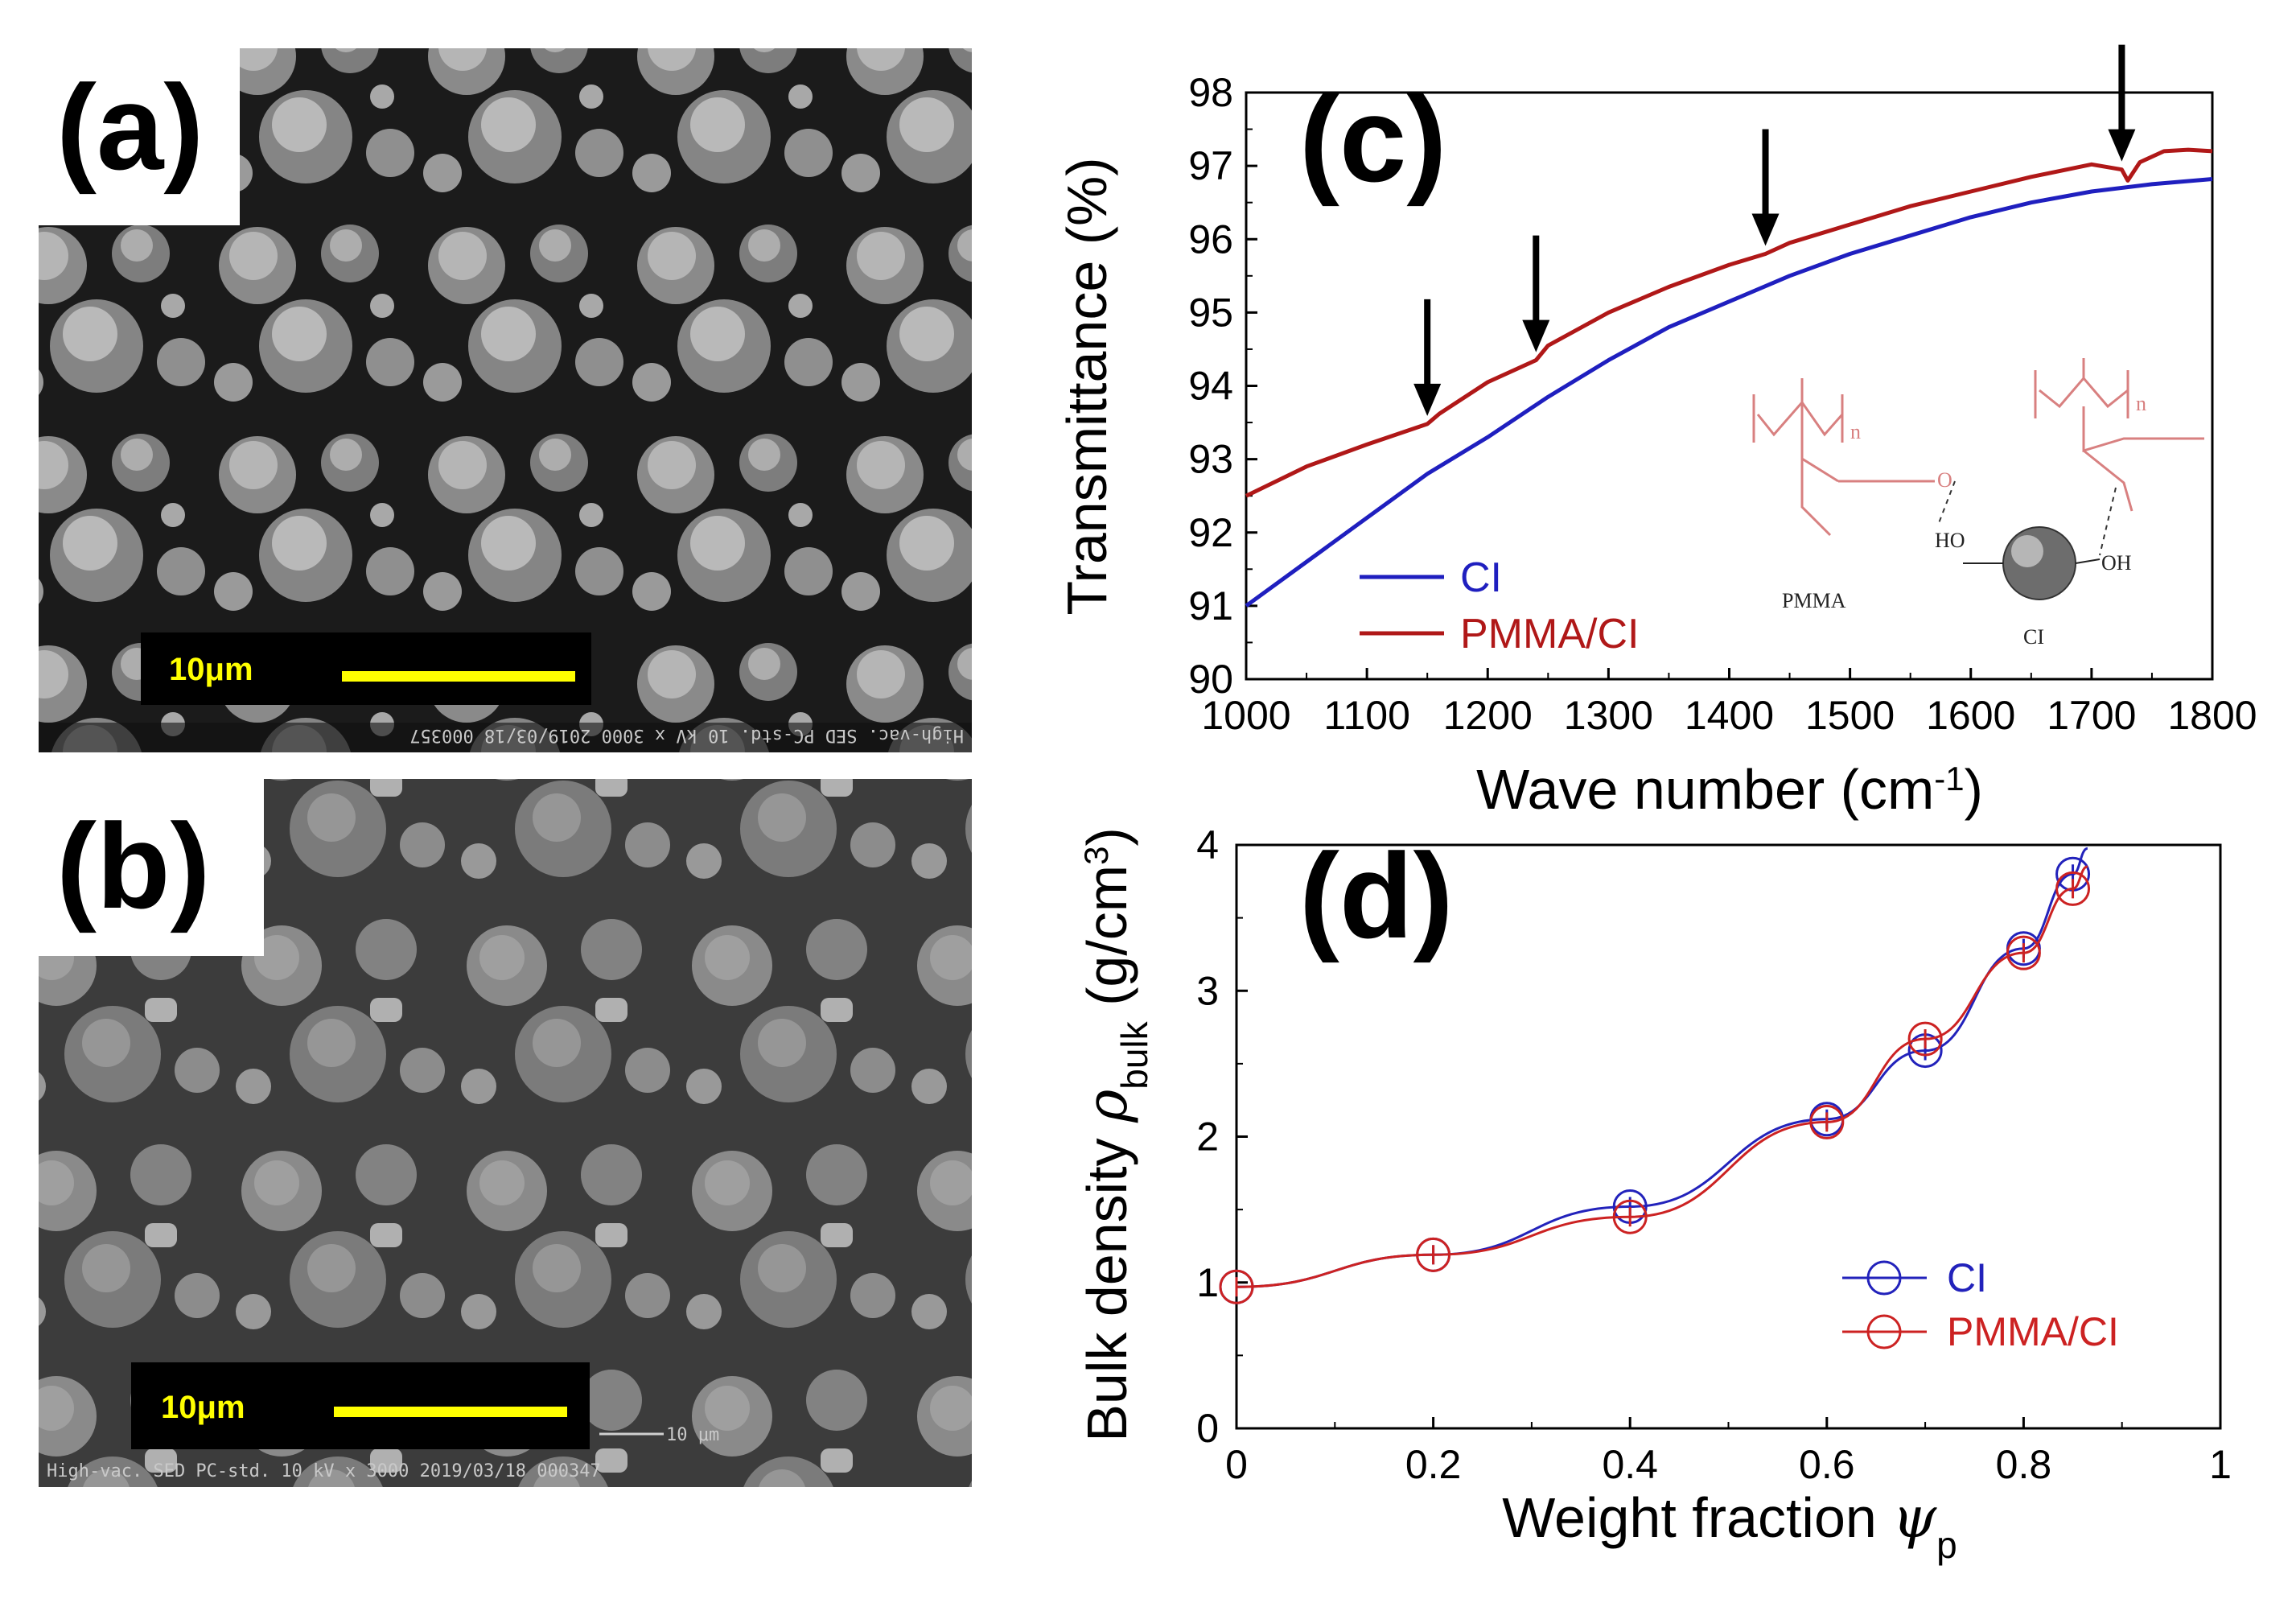  What do you see at coordinates (2024, 1464) in the screenshot?
I see `x-tick-label-d-4: 0.8` at bounding box center [2024, 1464].